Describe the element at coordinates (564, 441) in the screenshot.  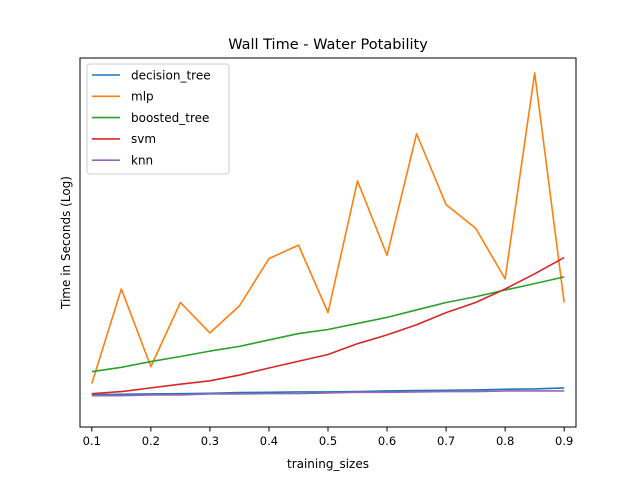
I see `x-tick-label: 0.9` at that location.